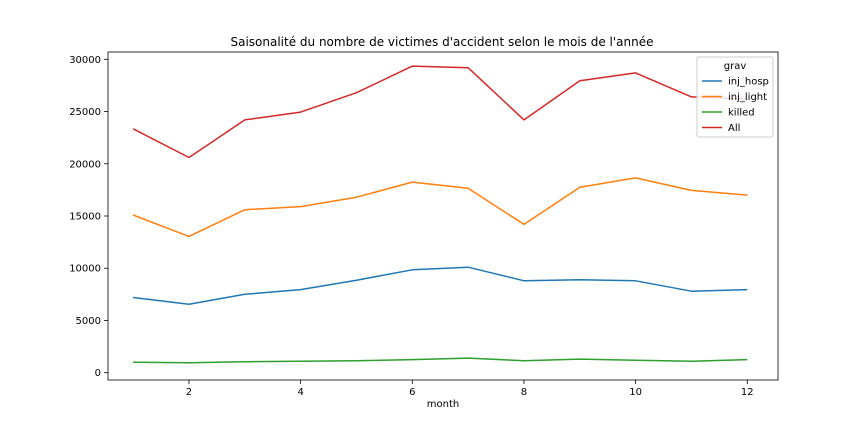 The width and height of the screenshot is (864, 432). Describe the element at coordinates (412, 392) in the screenshot. I see `x-tick-label: 6` at that location.